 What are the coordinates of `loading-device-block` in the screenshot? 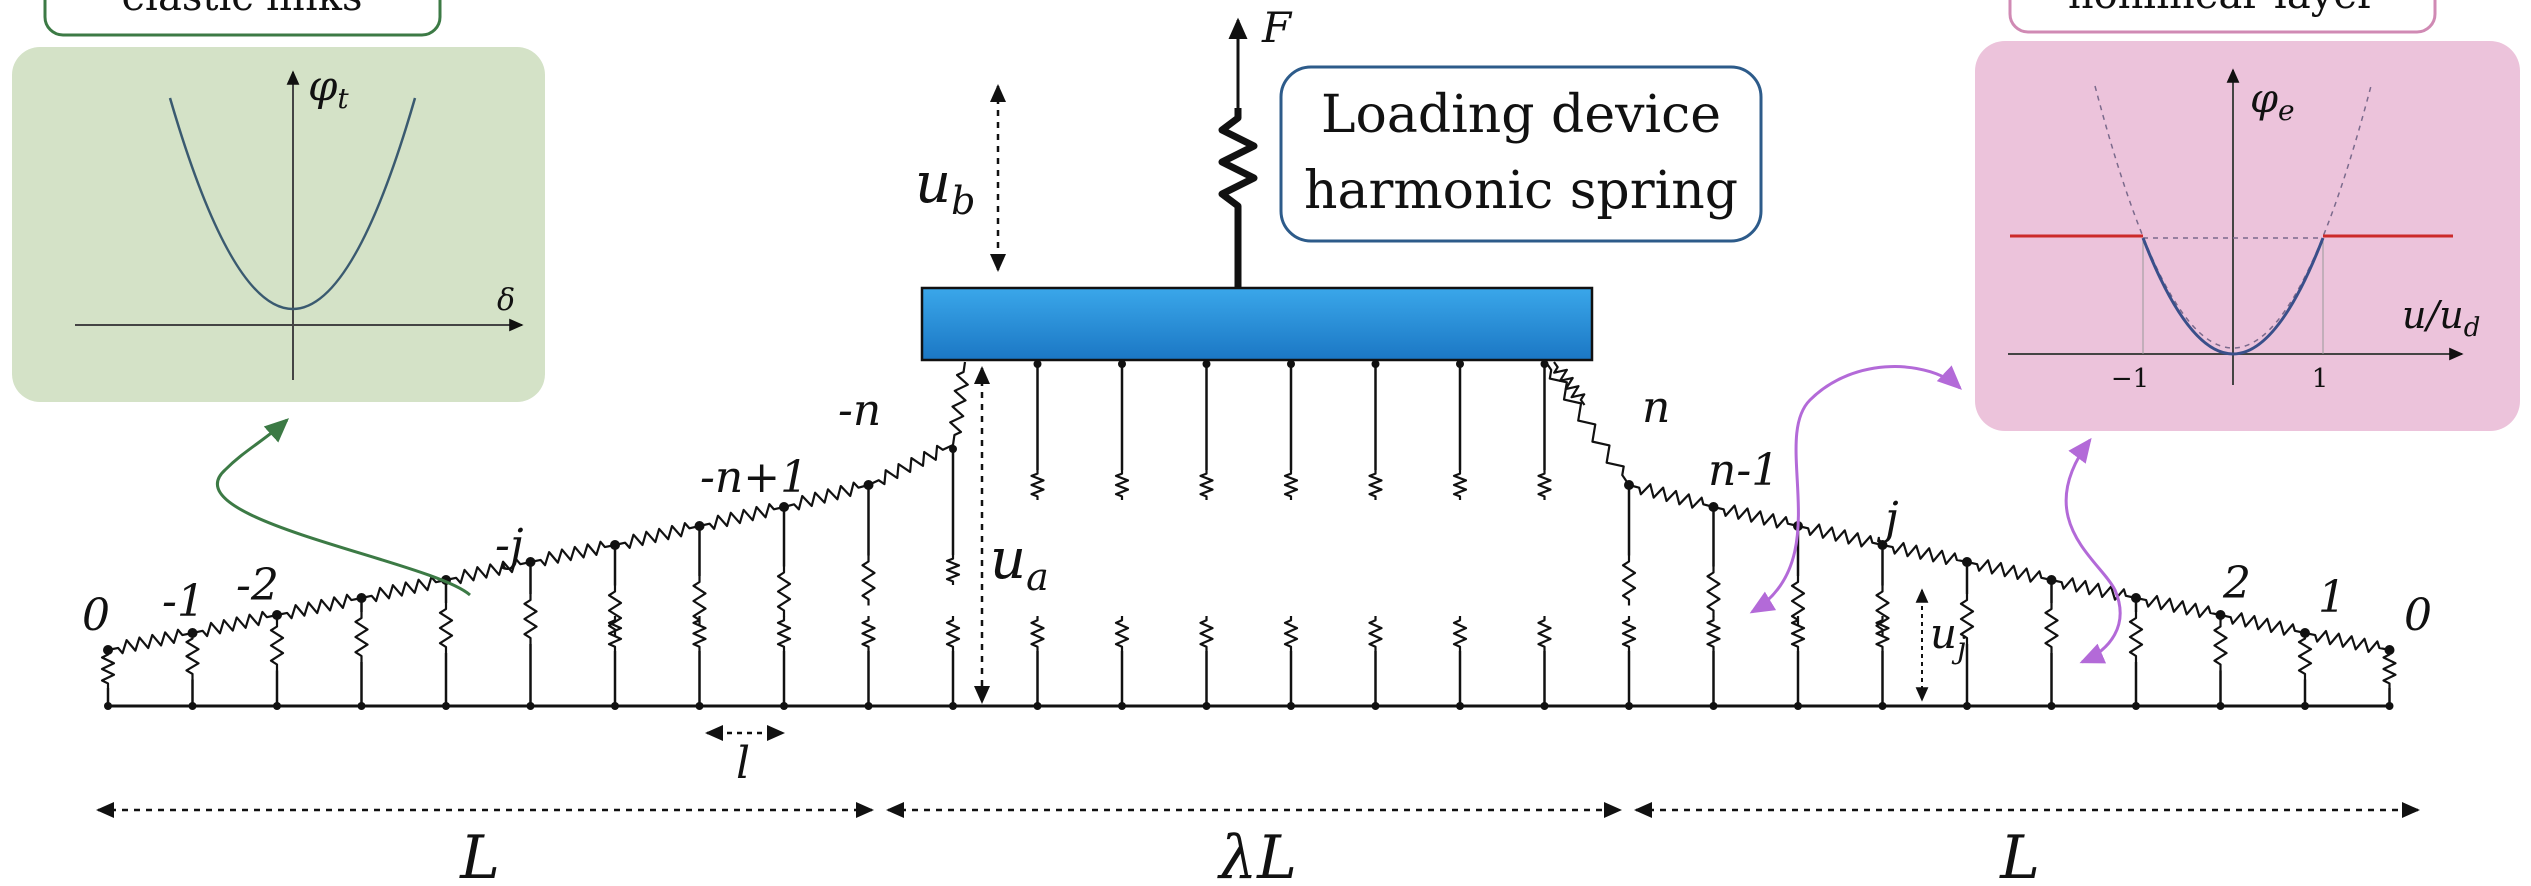 It's located at (1257, 324).